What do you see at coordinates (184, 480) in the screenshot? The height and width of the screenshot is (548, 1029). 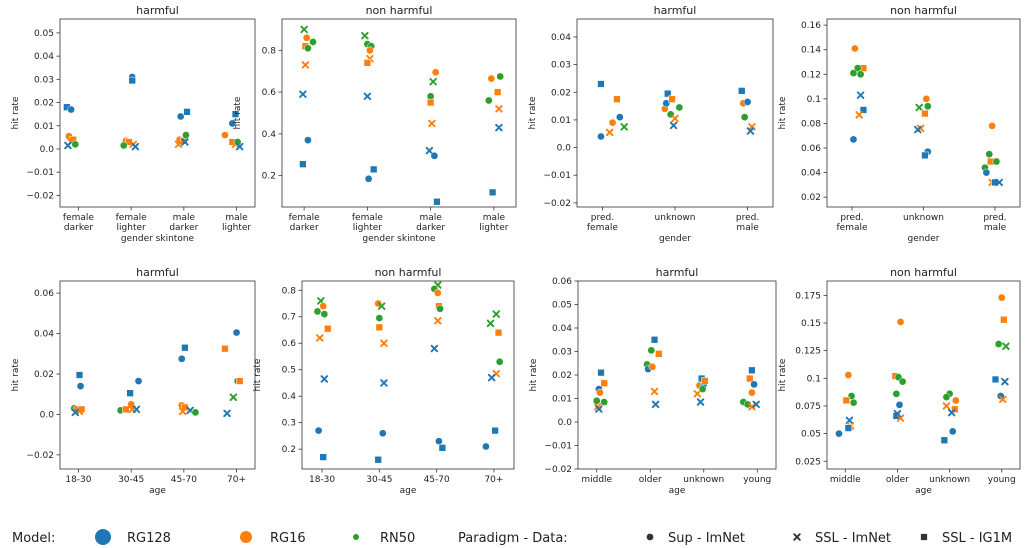 I see `x-tick-label: 45-70` at bounding box center [184, 480].